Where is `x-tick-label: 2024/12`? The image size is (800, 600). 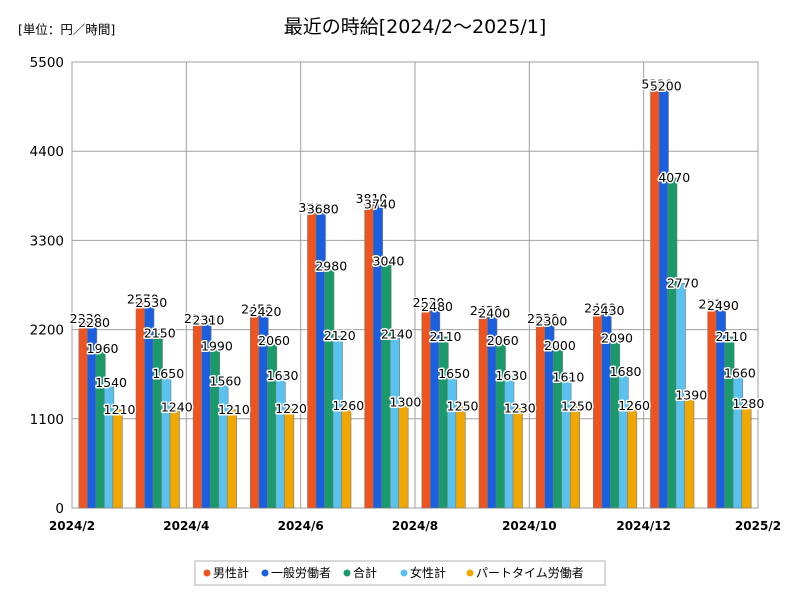 x-tick-label: 2024/12 is located at coordinates (643, 526).